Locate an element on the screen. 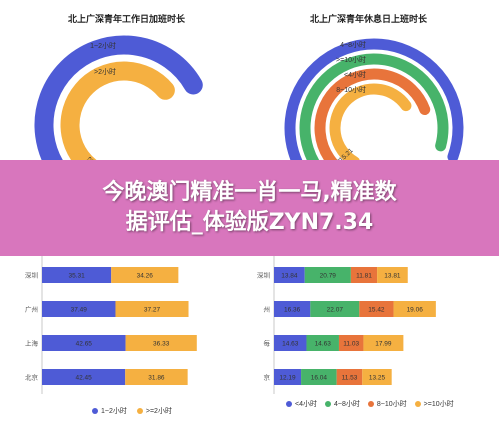 The image size is (499, 428). category-tick-label: 北京 is located at coordinates (32, 377).